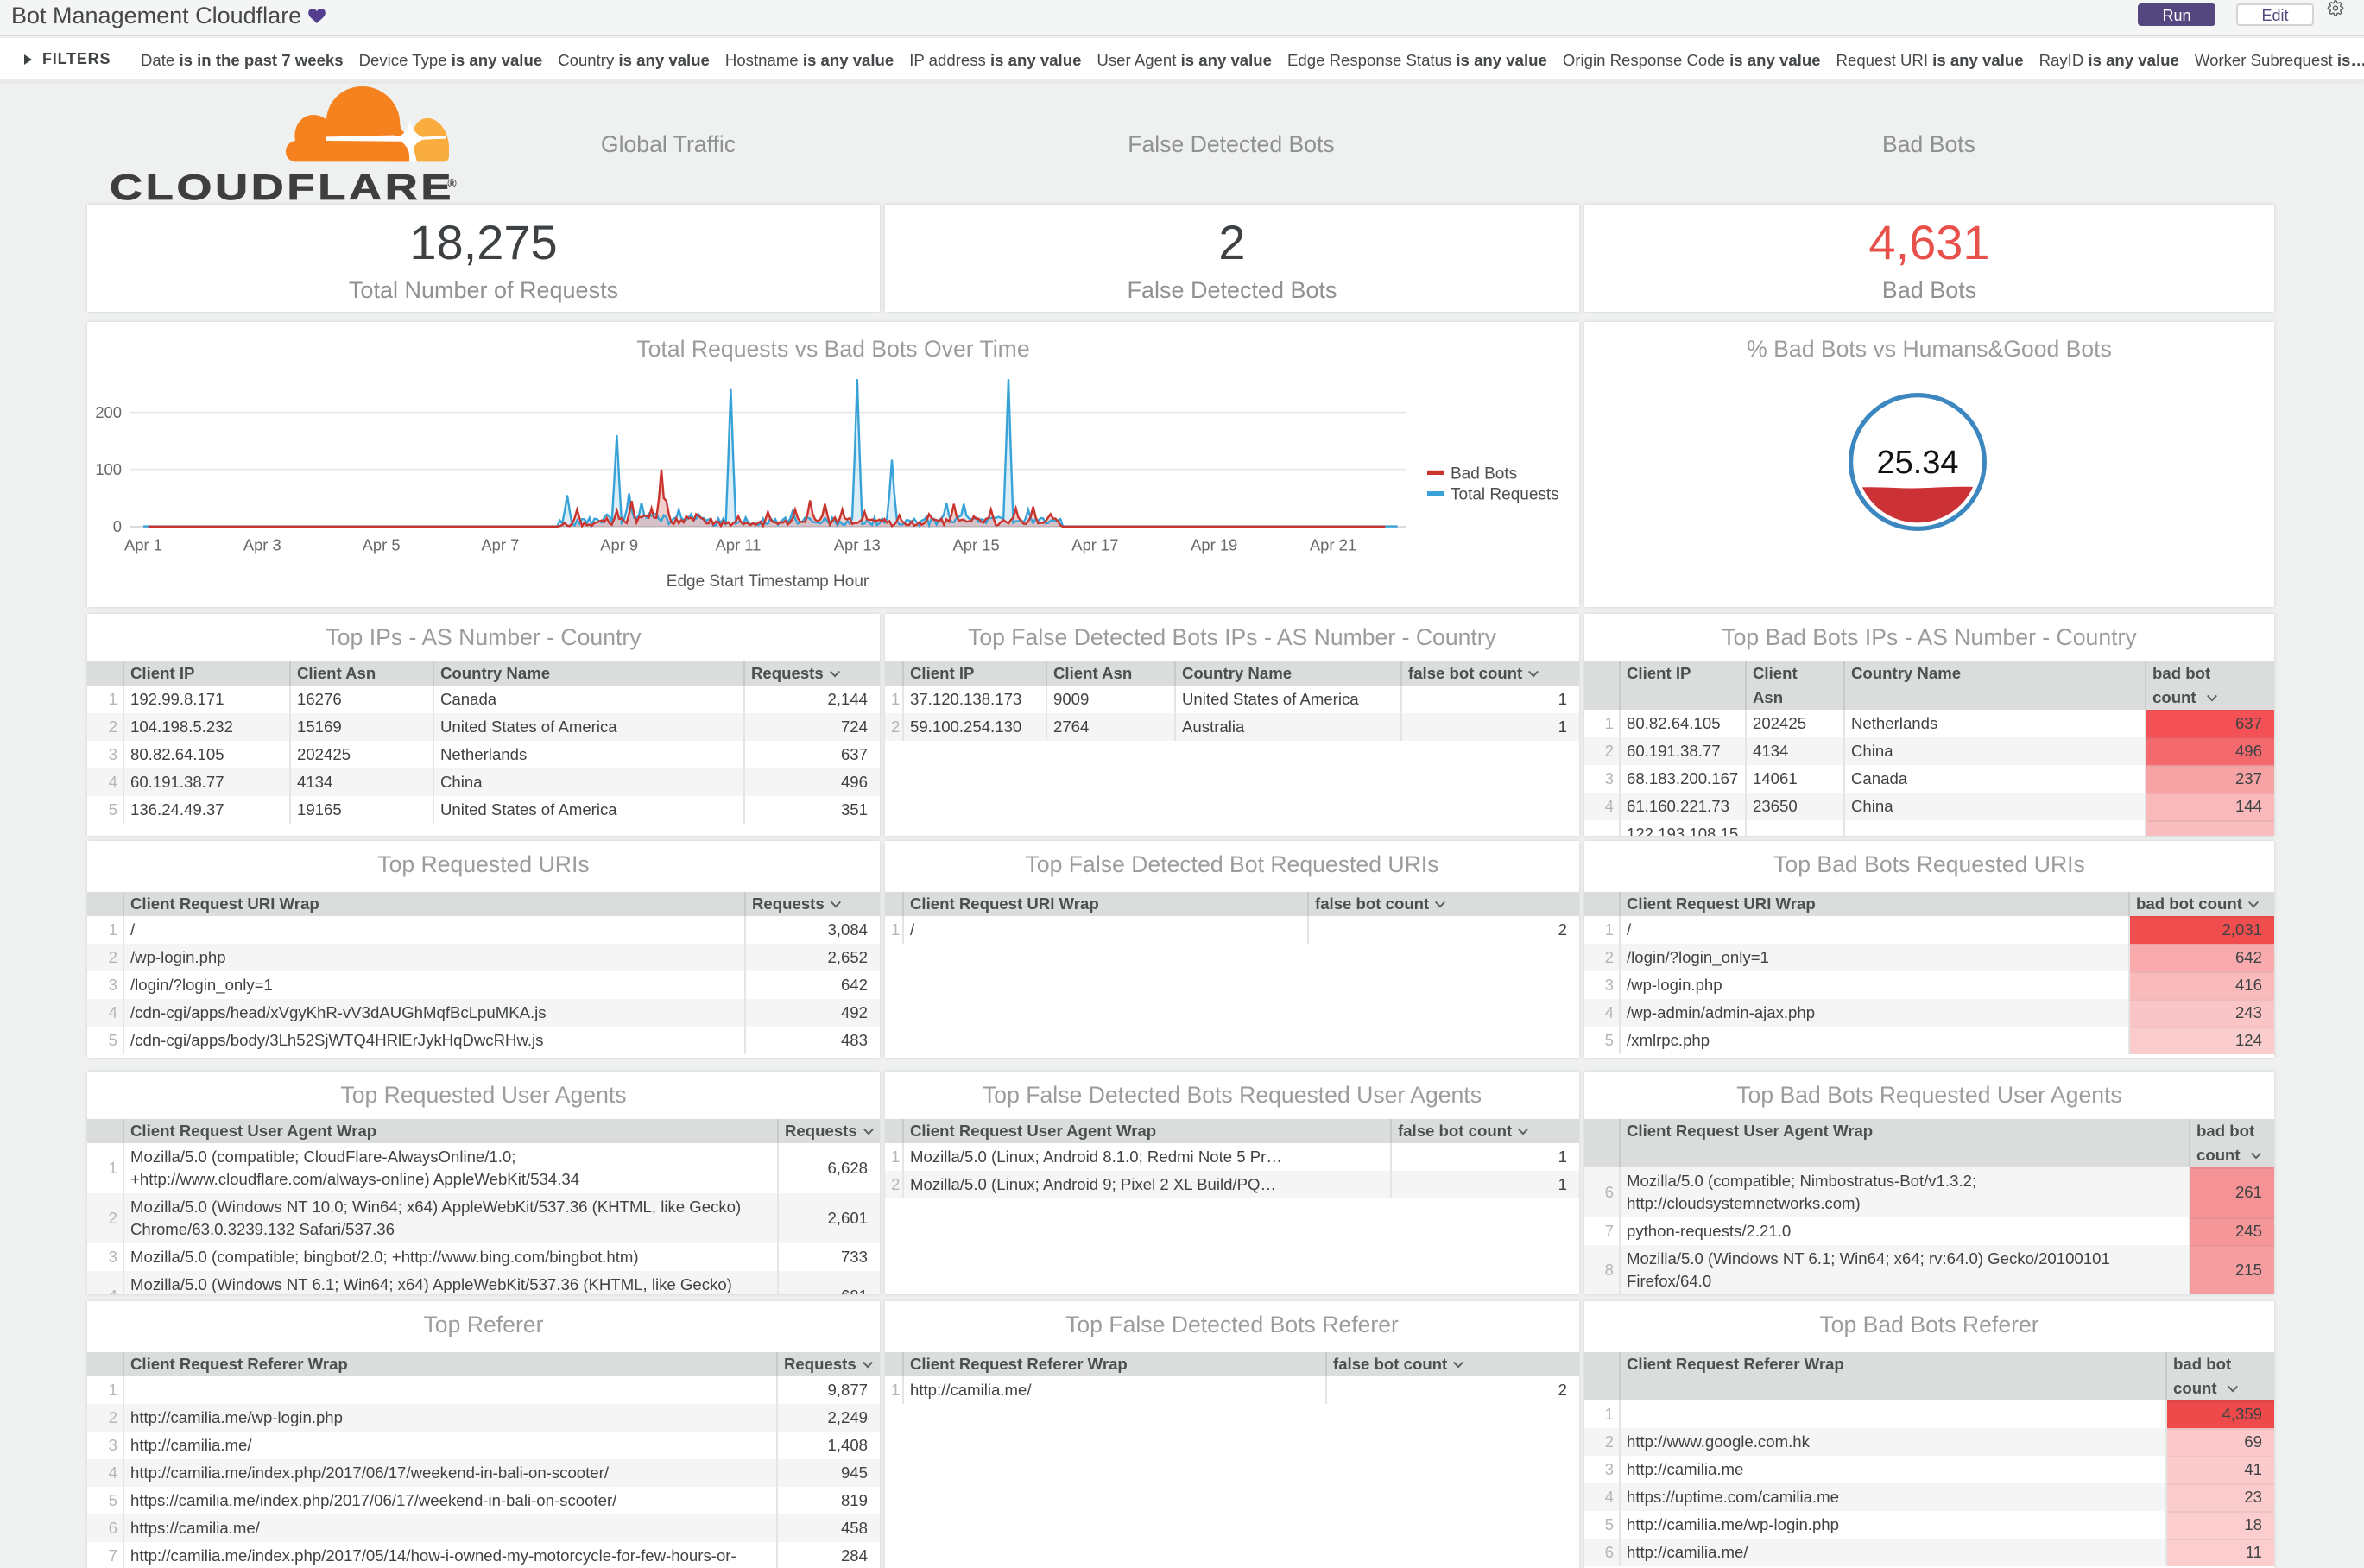 The width and height of the screenshot is (2364, 1568). I want to click on svg-text: 200, so click(108, 412).